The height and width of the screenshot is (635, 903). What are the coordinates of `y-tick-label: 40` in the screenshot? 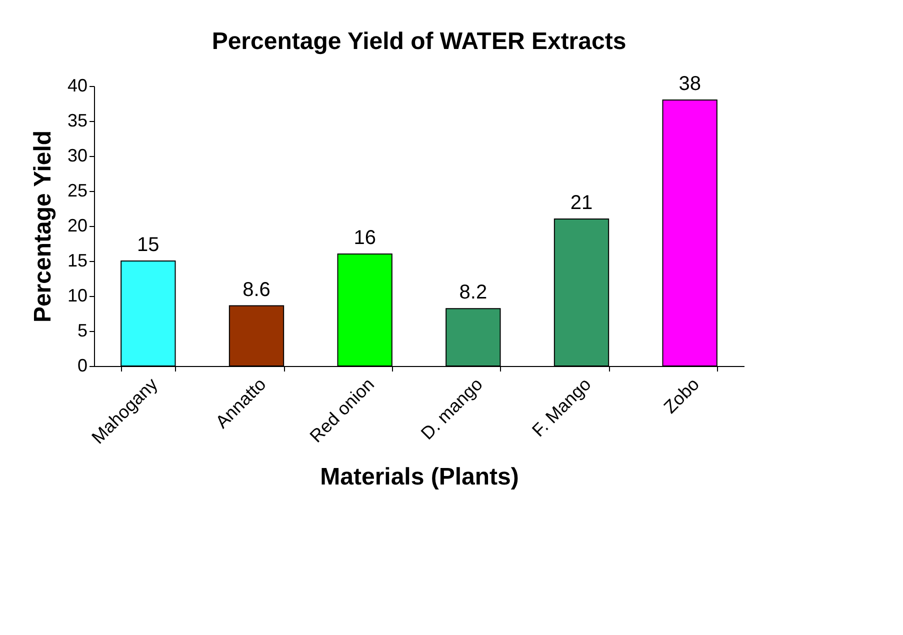 It's located at (77, 86).